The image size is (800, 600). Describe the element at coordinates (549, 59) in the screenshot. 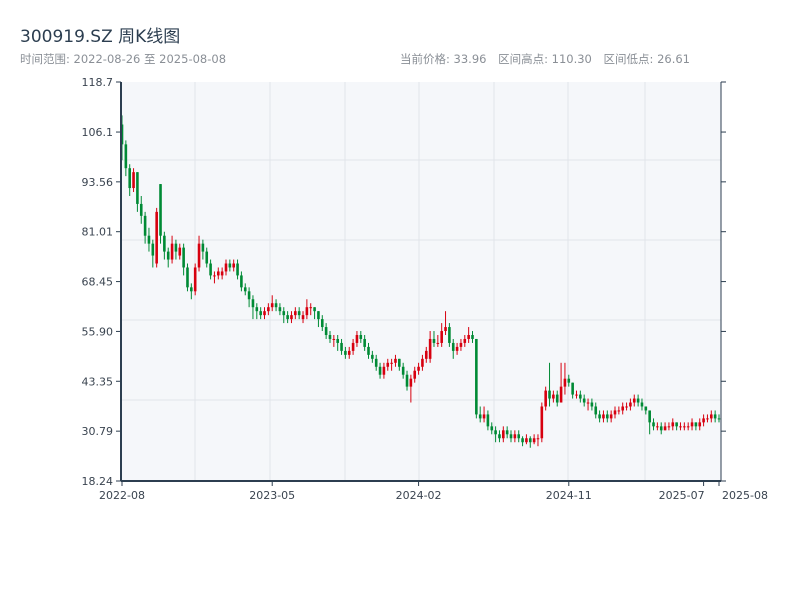

I see `price-stats: 当前价格: 33.96 区间高点: 110.30 区间低点: 26.61` at that location.